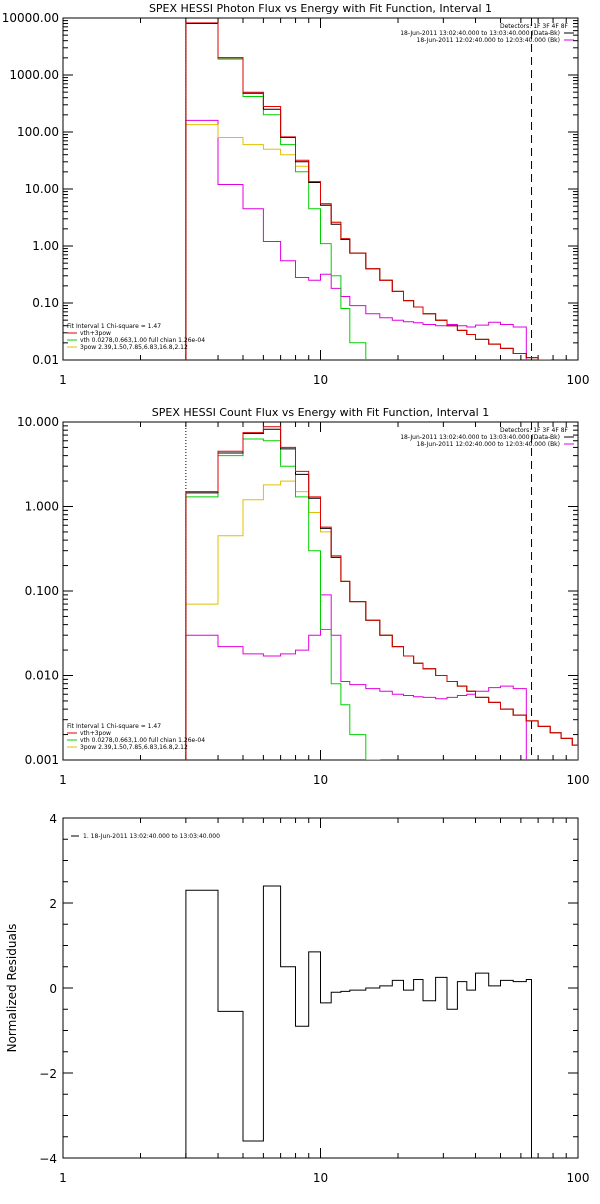  Describe the element at coordinates (42, 591) in the screenshot. I see `y-tick-label: 0.100` at that location.